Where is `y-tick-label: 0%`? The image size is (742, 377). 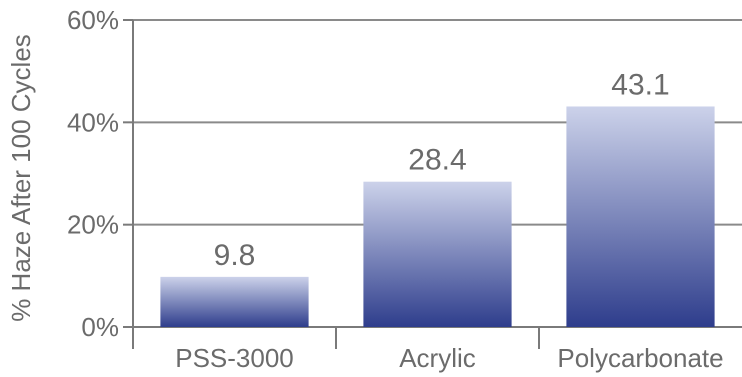 y-tick-label: 0% is located at coordinates (100, 327).